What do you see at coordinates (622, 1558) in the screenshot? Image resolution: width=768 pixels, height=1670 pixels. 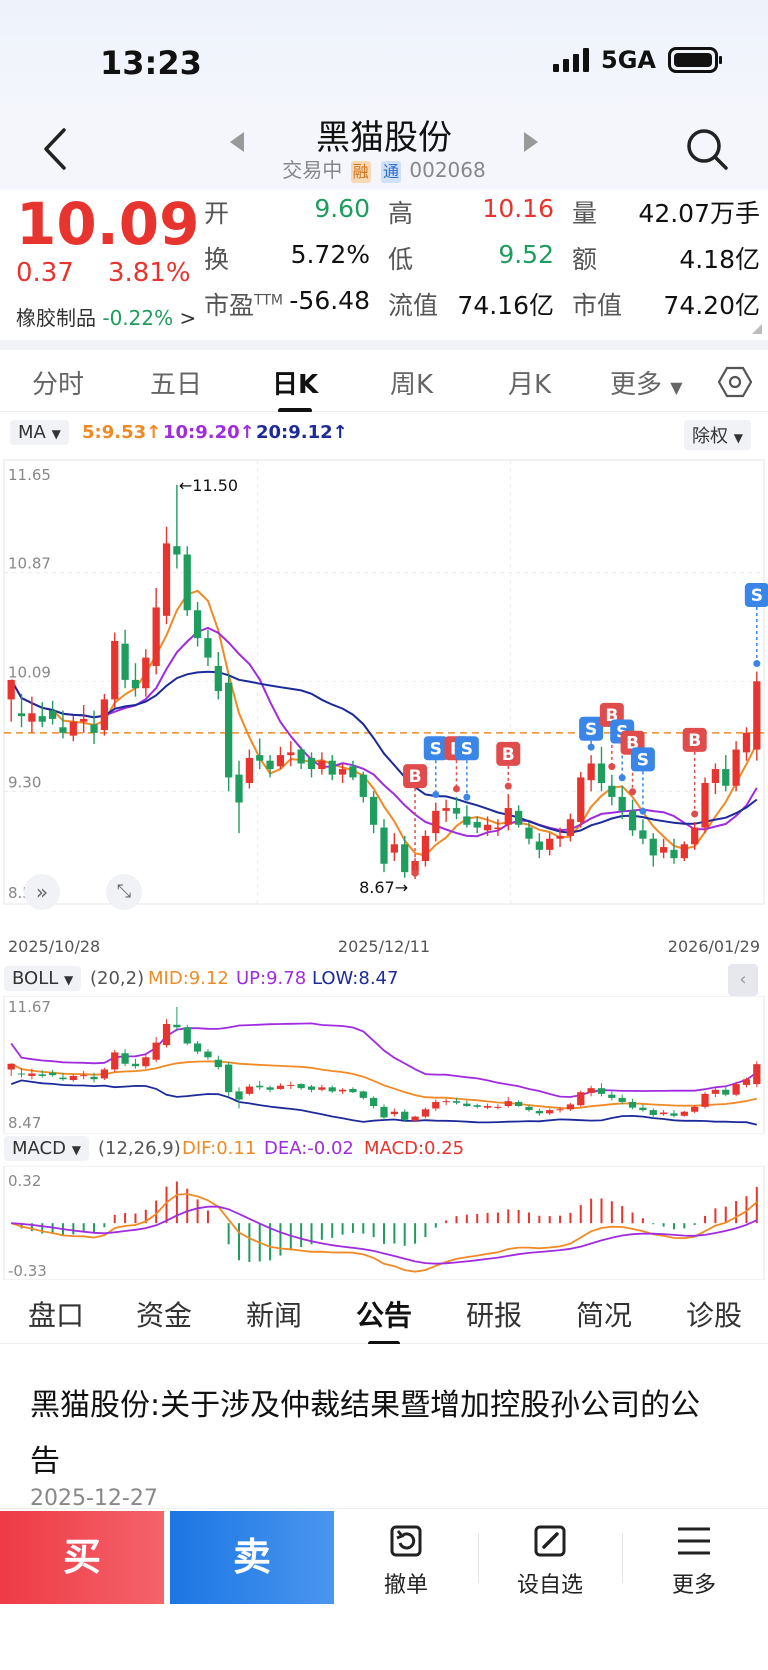 I see `separator` at bounding box center [622, 1558].